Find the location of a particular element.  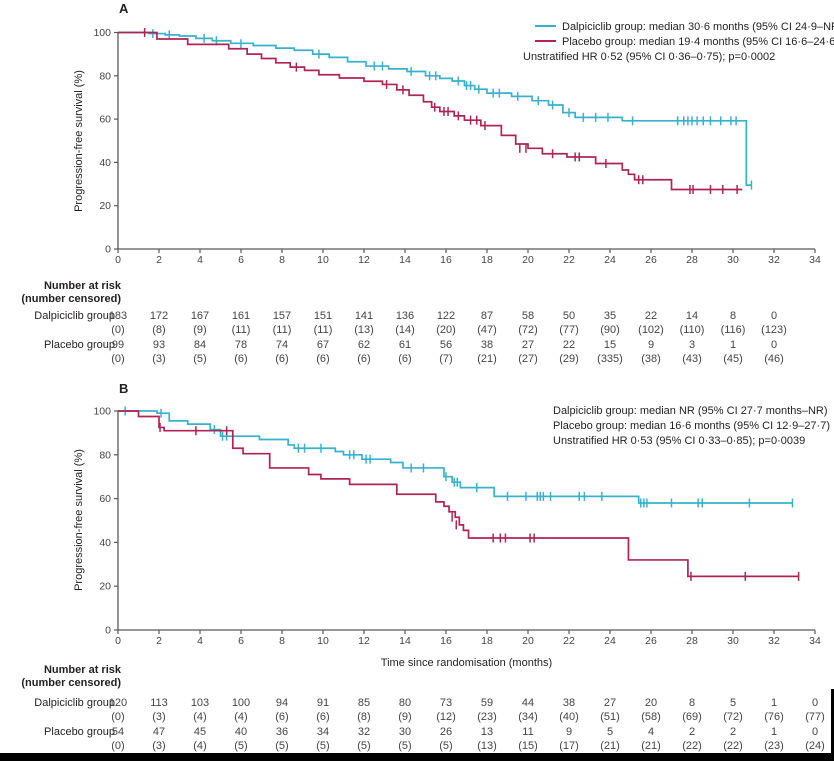

figure-bottom-rule is located at coordinates (417, 757).